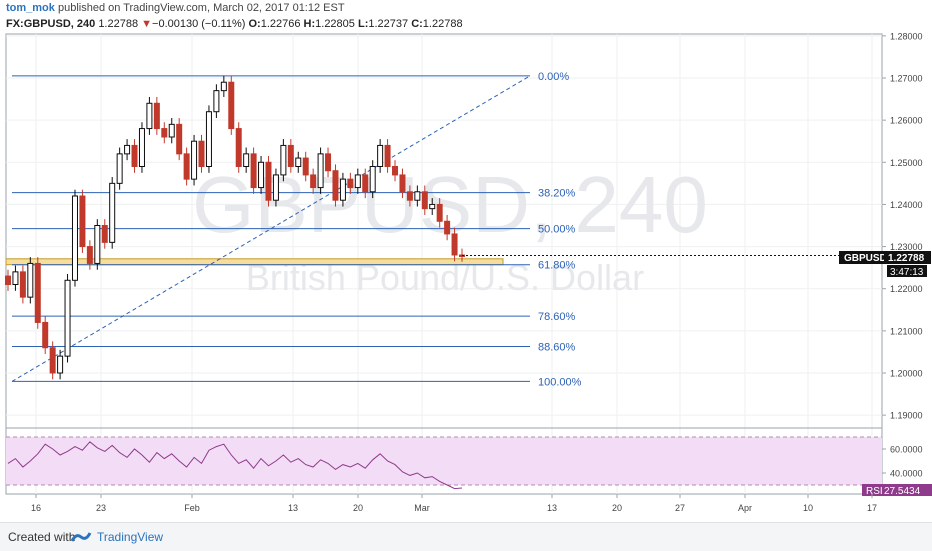 This screenshot has height=551, width=932. I want to click on rsi-badge-bg, so click(897, 490).